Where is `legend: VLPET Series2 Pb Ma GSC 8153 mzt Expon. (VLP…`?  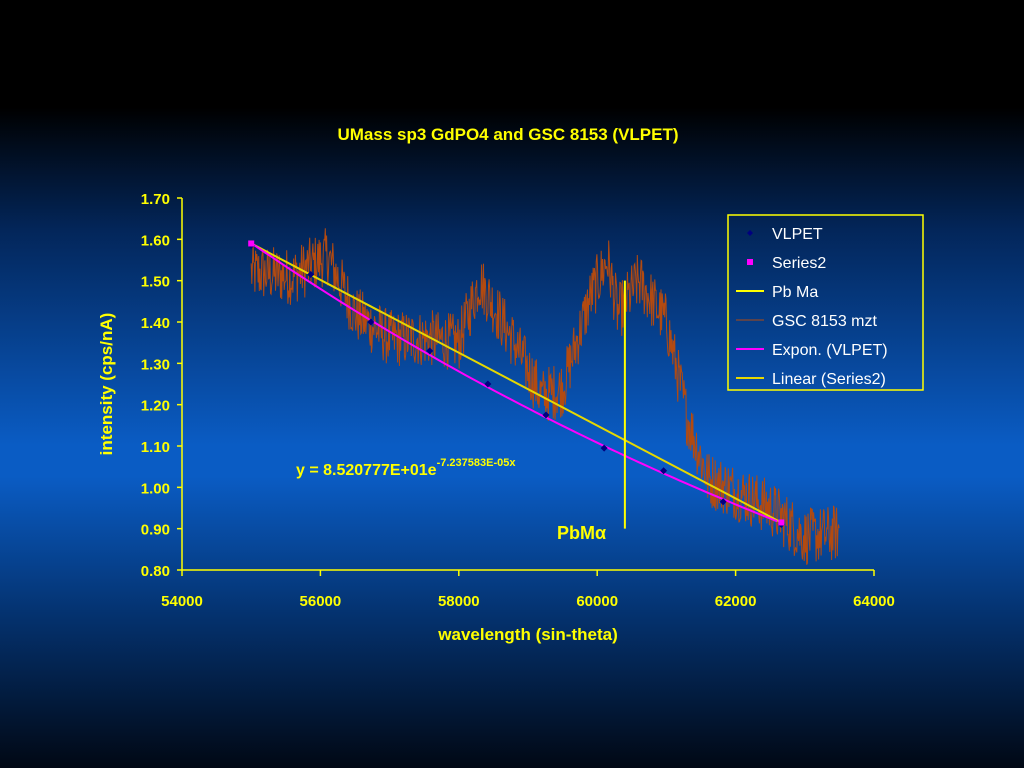
legend: VLPET Series2 Pb Ma GSC 8153 mzt Expon. (VLP… is located at coordinates (825, 302).